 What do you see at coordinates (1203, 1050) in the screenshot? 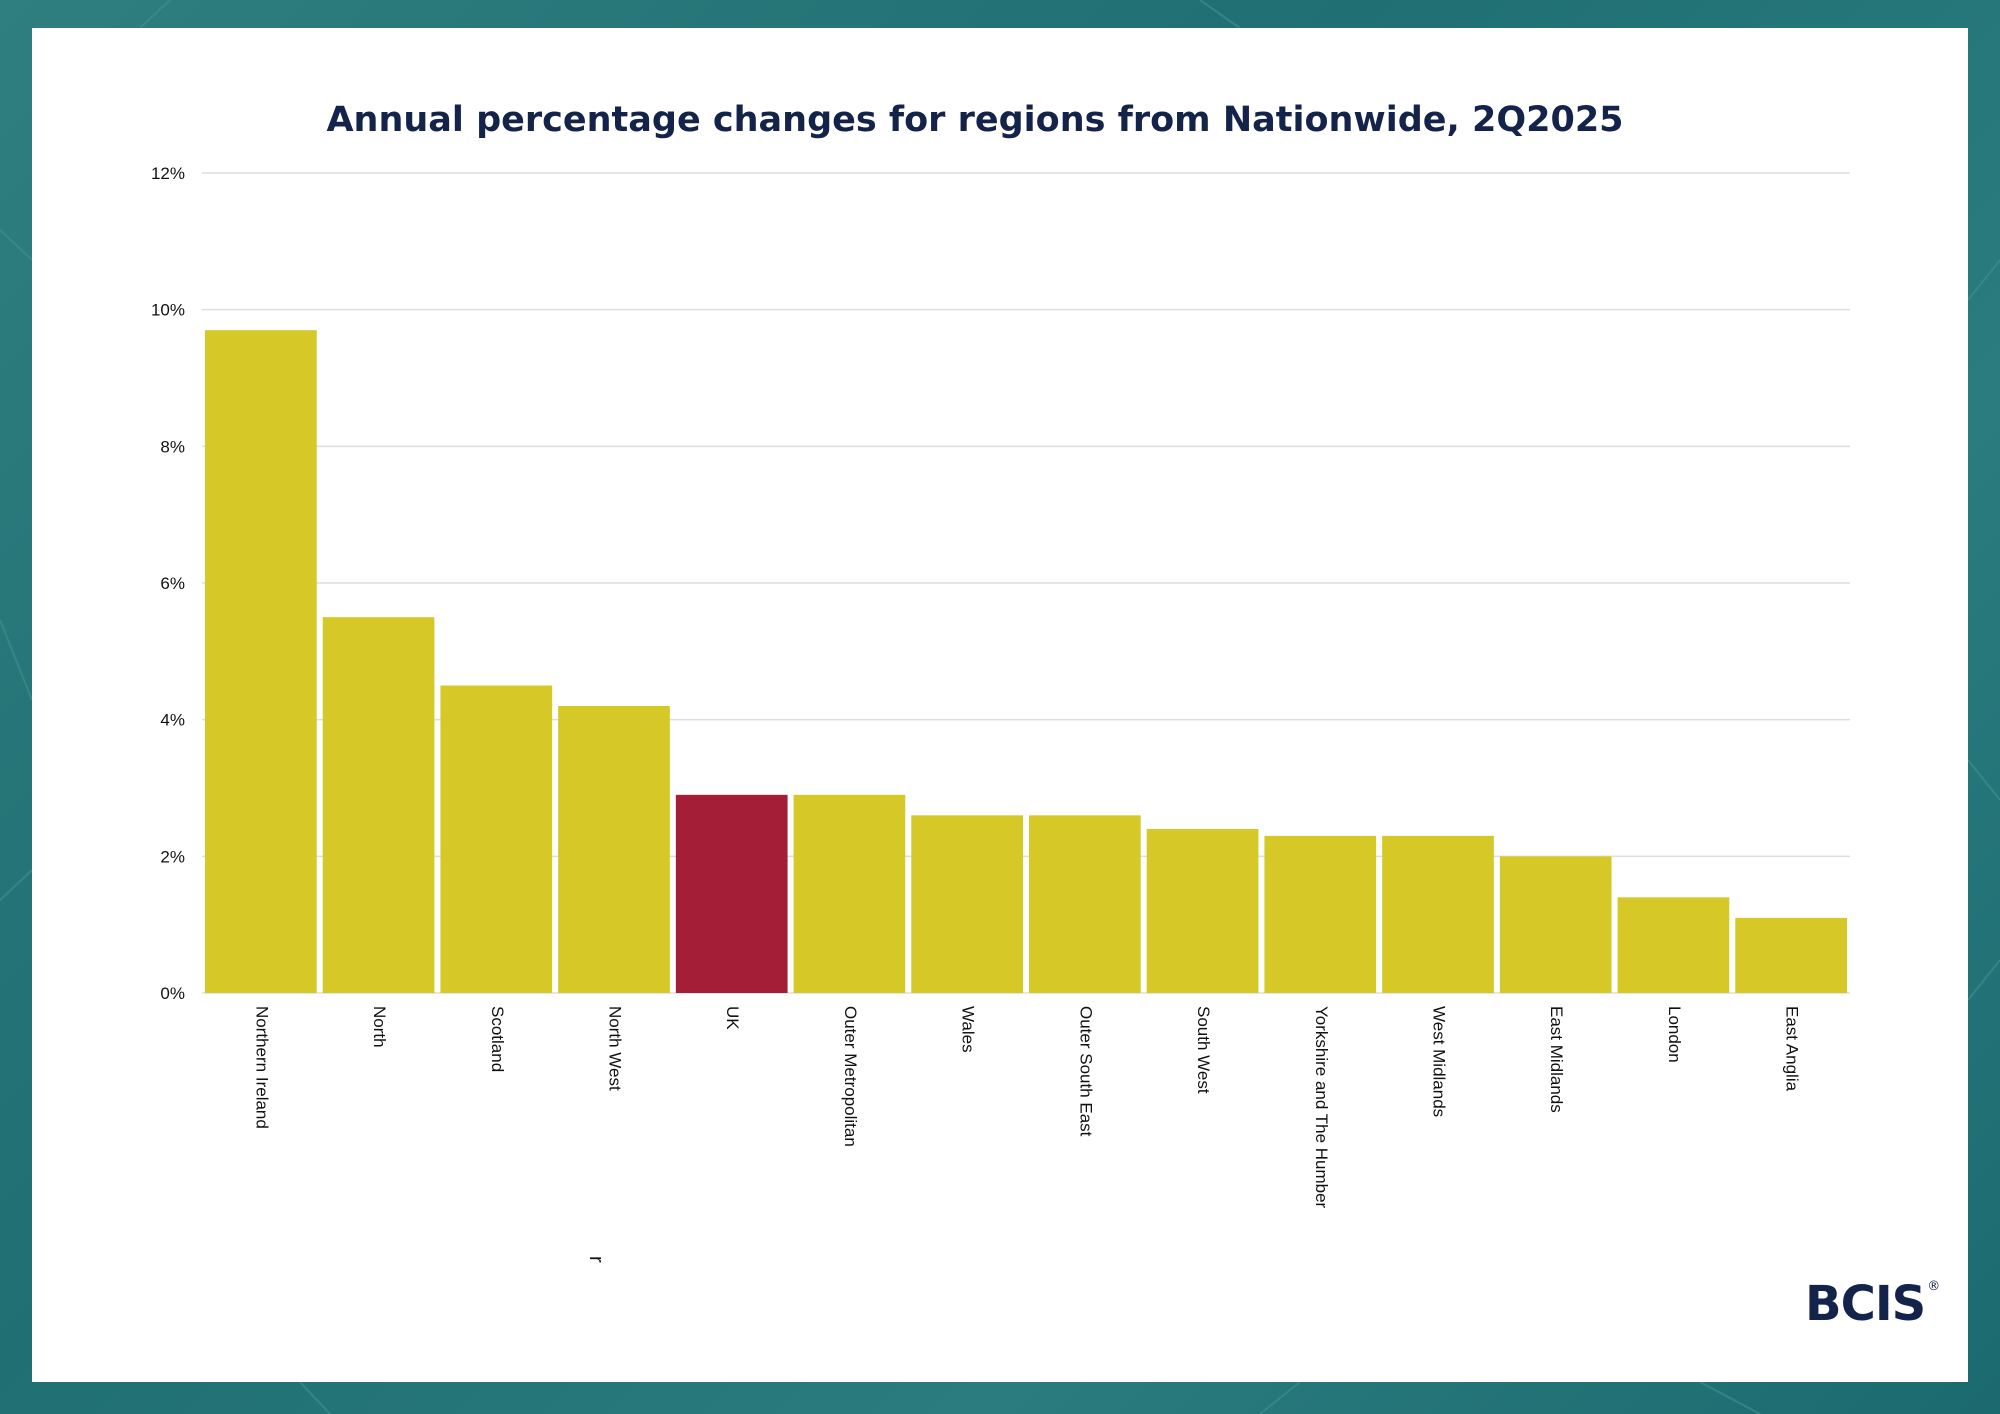
I see `x-tick-label: South West` at bounding box center [1203, 1050].